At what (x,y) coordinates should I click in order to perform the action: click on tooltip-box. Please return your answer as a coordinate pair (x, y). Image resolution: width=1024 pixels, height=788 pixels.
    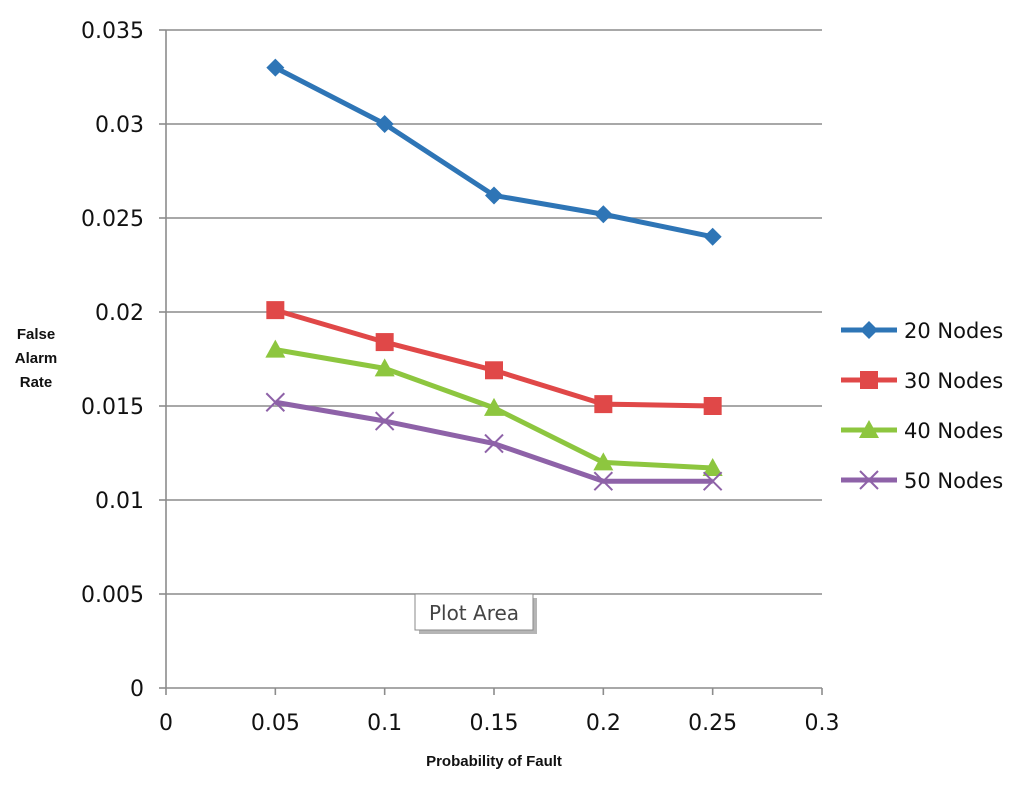
    Looking at the image, I should click on (474, 612).